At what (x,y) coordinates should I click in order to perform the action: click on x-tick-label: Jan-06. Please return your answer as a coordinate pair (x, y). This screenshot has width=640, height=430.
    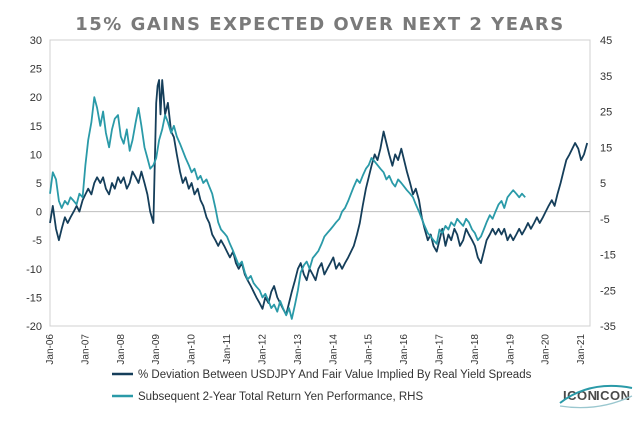
    Looking at the image, I should click on (50, 349).